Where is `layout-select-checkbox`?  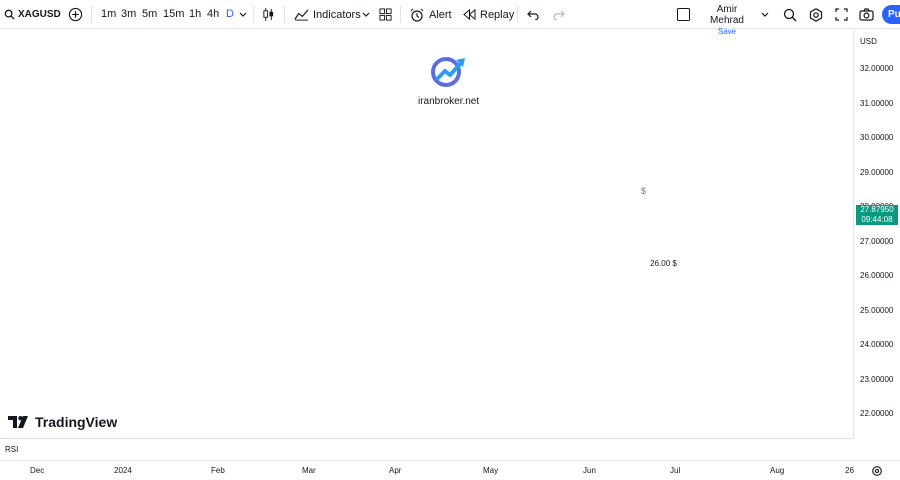
layout-select-checkbox is located at coordinates (683, 14).